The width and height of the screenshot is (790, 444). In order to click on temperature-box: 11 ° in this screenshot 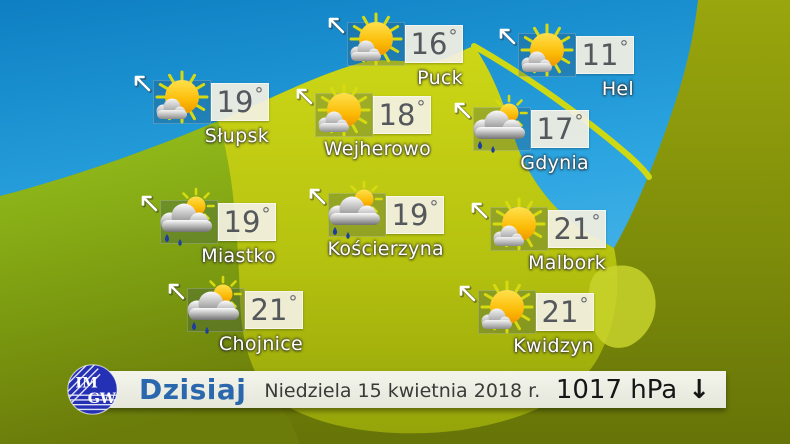, I will do `click(605, 55)`.